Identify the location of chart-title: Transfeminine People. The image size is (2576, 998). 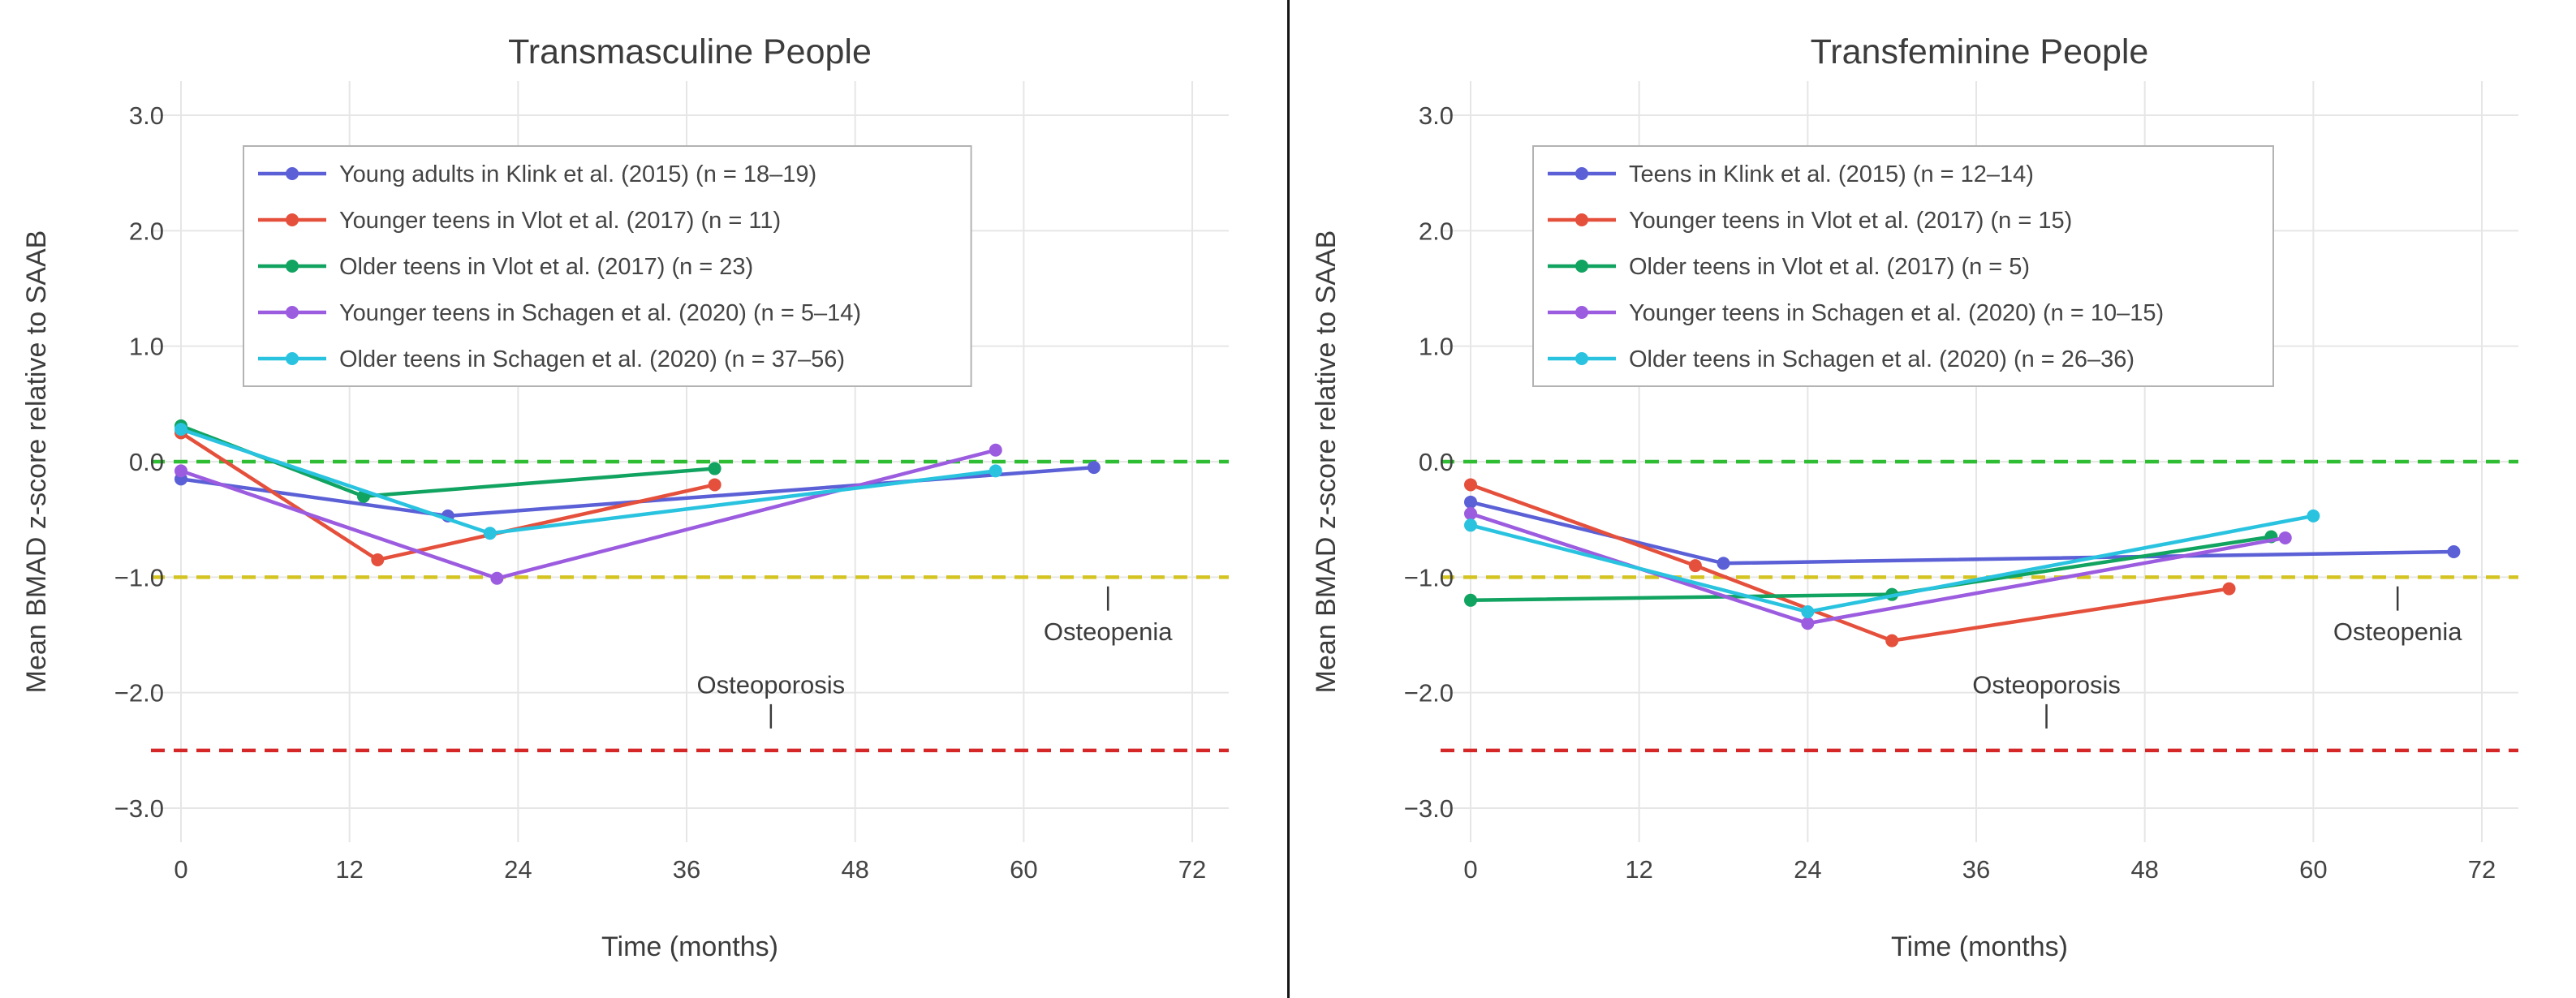
(1979, 51).